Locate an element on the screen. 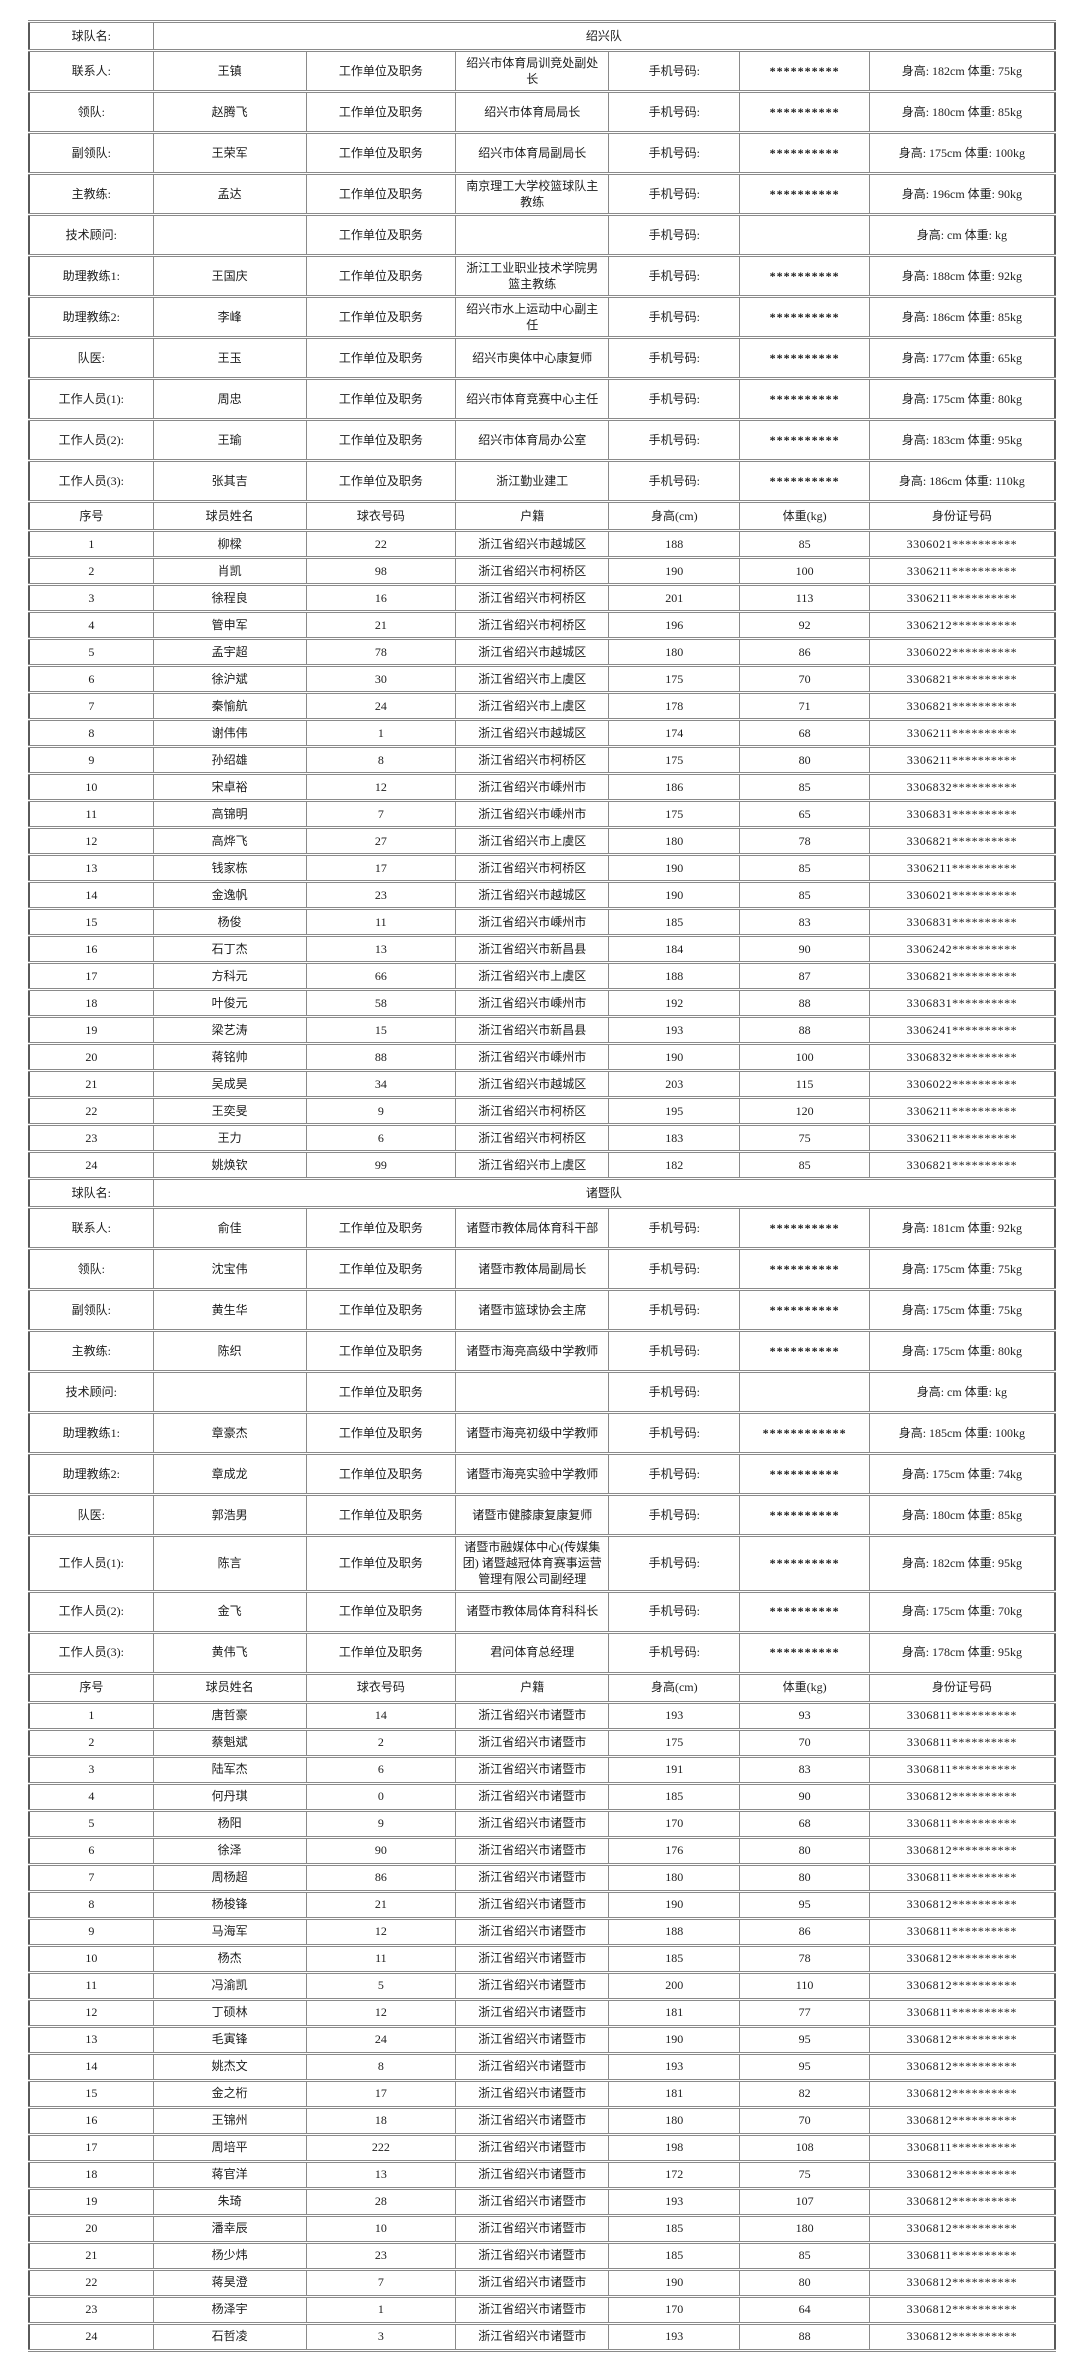 This screenshot has height=2364, width=1080. player-id-number: 3306211********** is located at coordinates (962, 733).